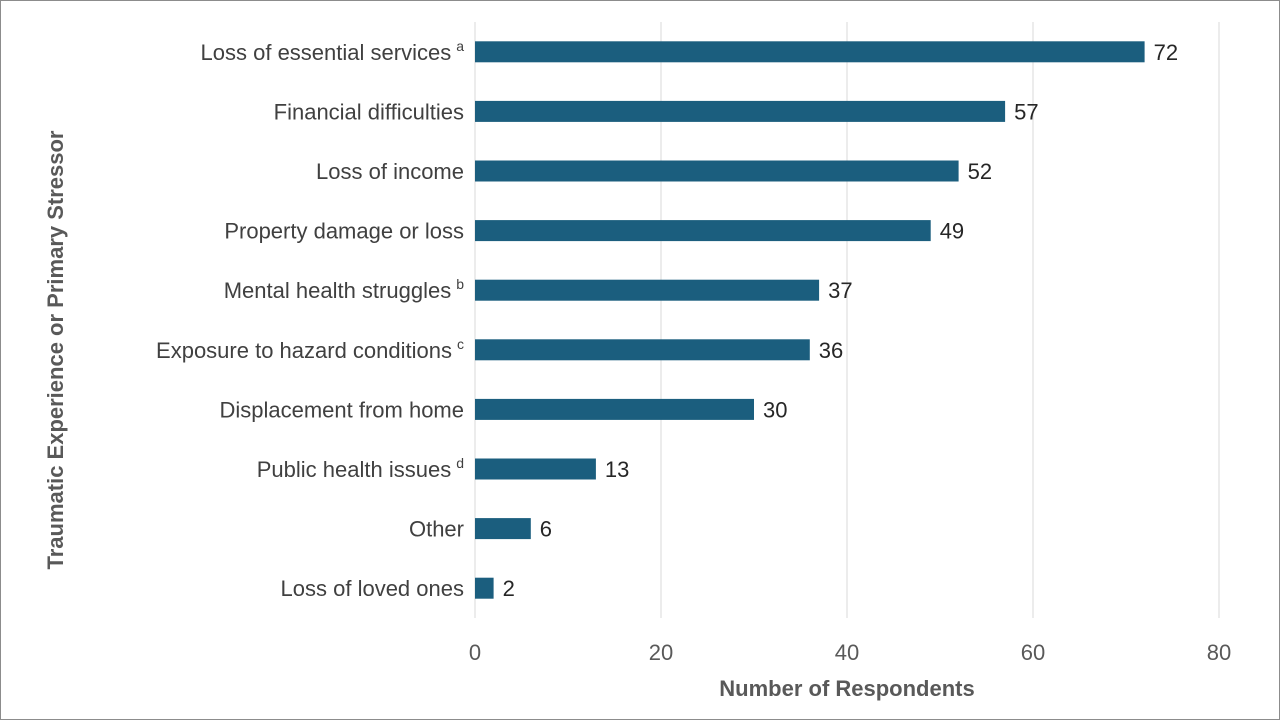  I want to click on y-axis-title: Traumatic Experience or Primary Stressor, so click(55, 349).